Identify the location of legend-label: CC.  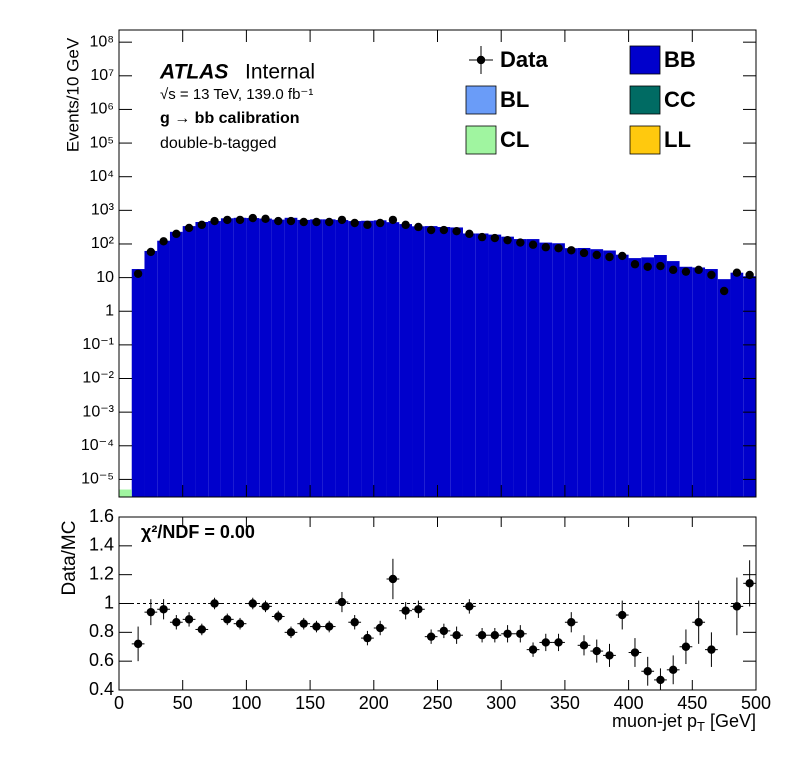
(680, 99).